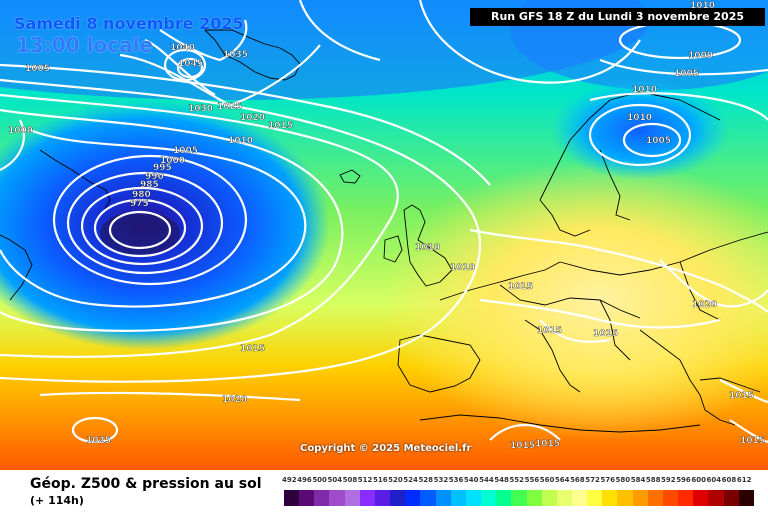 This screenshot has height=512, width=768. What do you see at coordinates (678, 106) in the screenshot?
I see `isobar-1010-north` at bounding box center [678, 106].